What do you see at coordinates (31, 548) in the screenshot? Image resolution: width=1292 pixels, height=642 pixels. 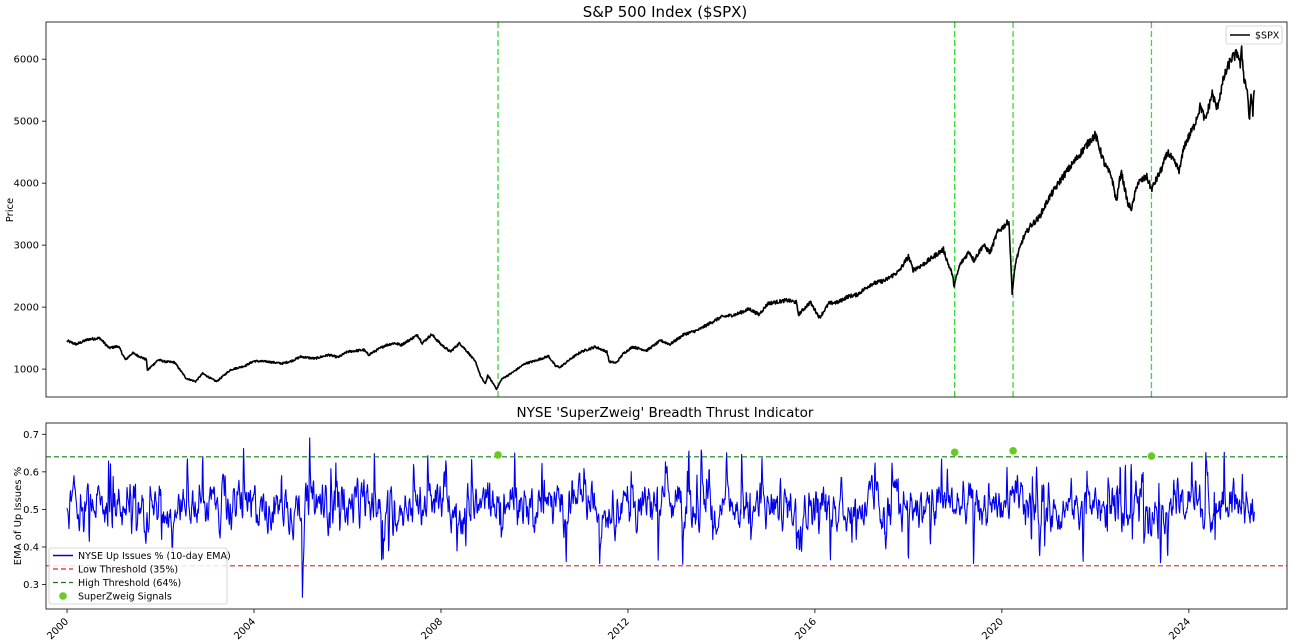 I see `breadth-y-tick-label: 0.4` at bounding box center [31, 548].